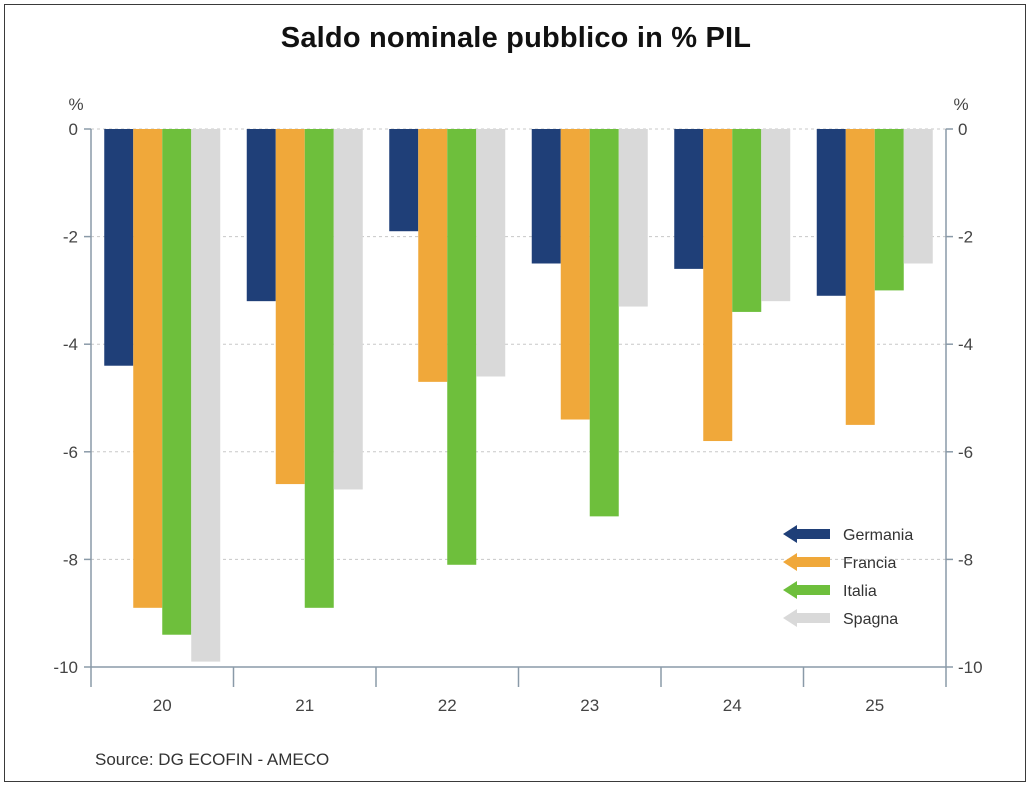 Image resolution: width=1032 pixels, height=788 pixels. Describe the element at coordinates (70, 237) in the screenshot. I see `ytick-label-left-1: -2` at that location.